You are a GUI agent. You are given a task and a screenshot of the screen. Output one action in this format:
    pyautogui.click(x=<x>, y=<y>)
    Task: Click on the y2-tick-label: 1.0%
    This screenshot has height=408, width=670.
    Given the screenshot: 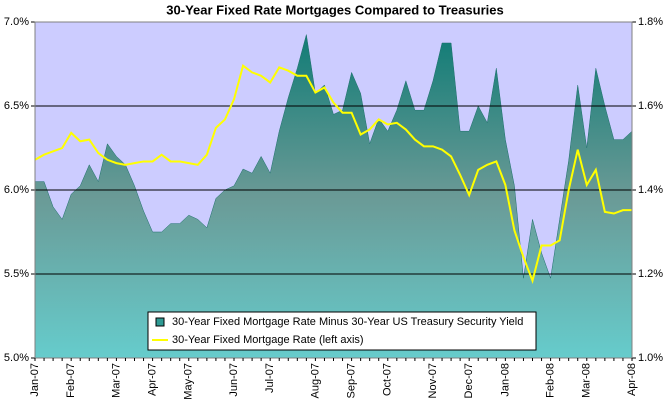 What is the action you would take?
    pyautogui.click(x=650, y=358)
    